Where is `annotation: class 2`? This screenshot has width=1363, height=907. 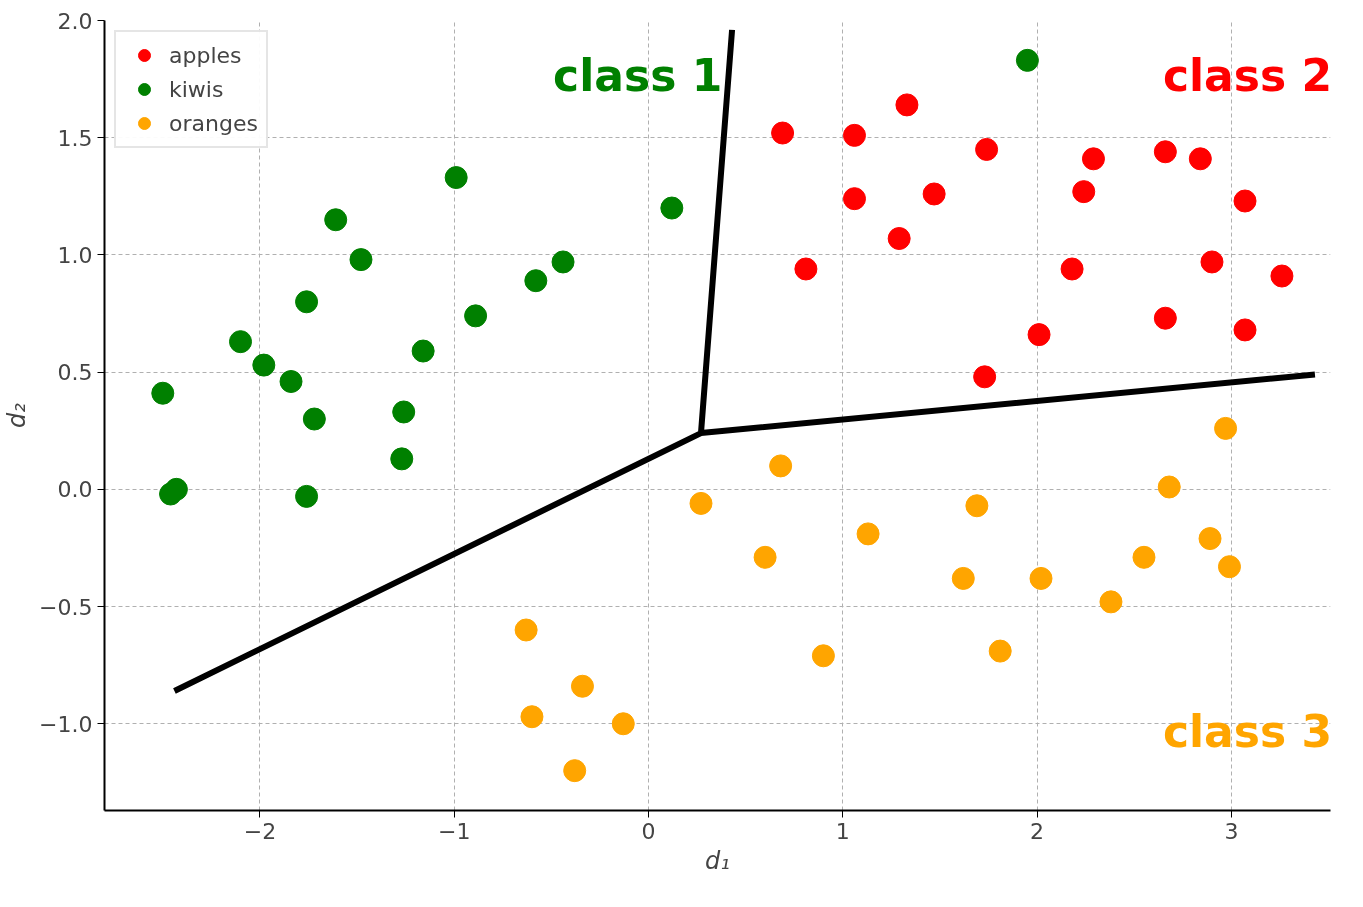 annotation: class 2 is located at coordinates (1247, 76).